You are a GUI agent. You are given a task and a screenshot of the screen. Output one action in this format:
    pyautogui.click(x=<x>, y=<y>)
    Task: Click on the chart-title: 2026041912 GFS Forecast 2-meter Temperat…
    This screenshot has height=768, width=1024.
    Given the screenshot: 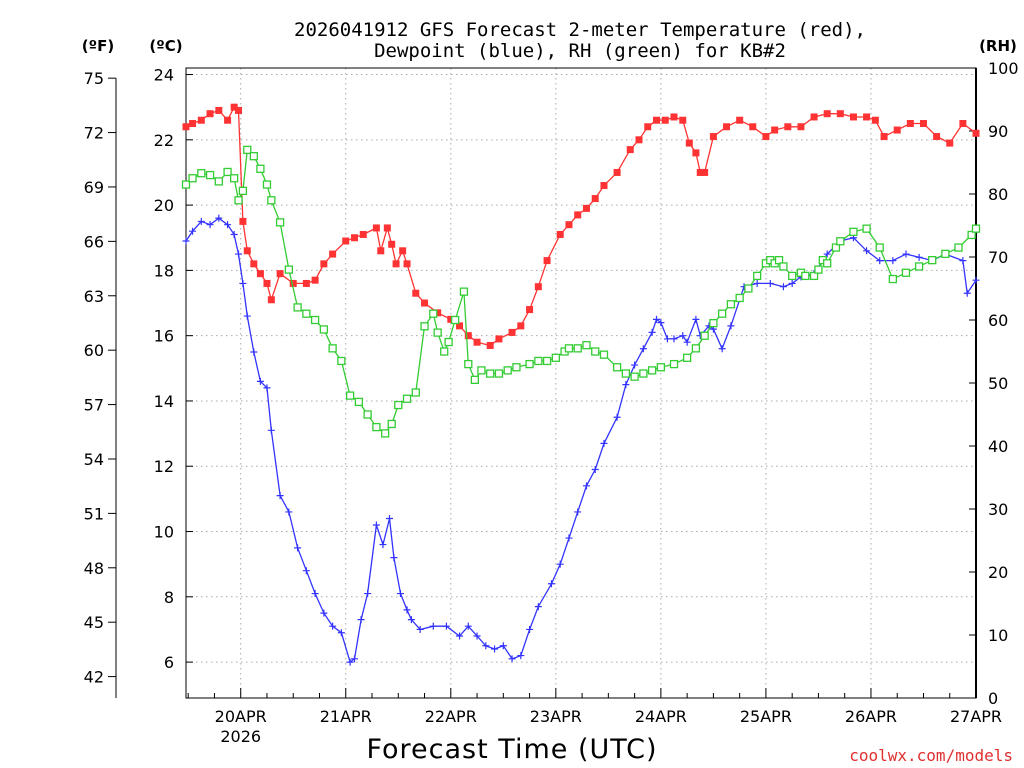 What is the action you would take?
    pyautogui.click(x=580, y=40)
    